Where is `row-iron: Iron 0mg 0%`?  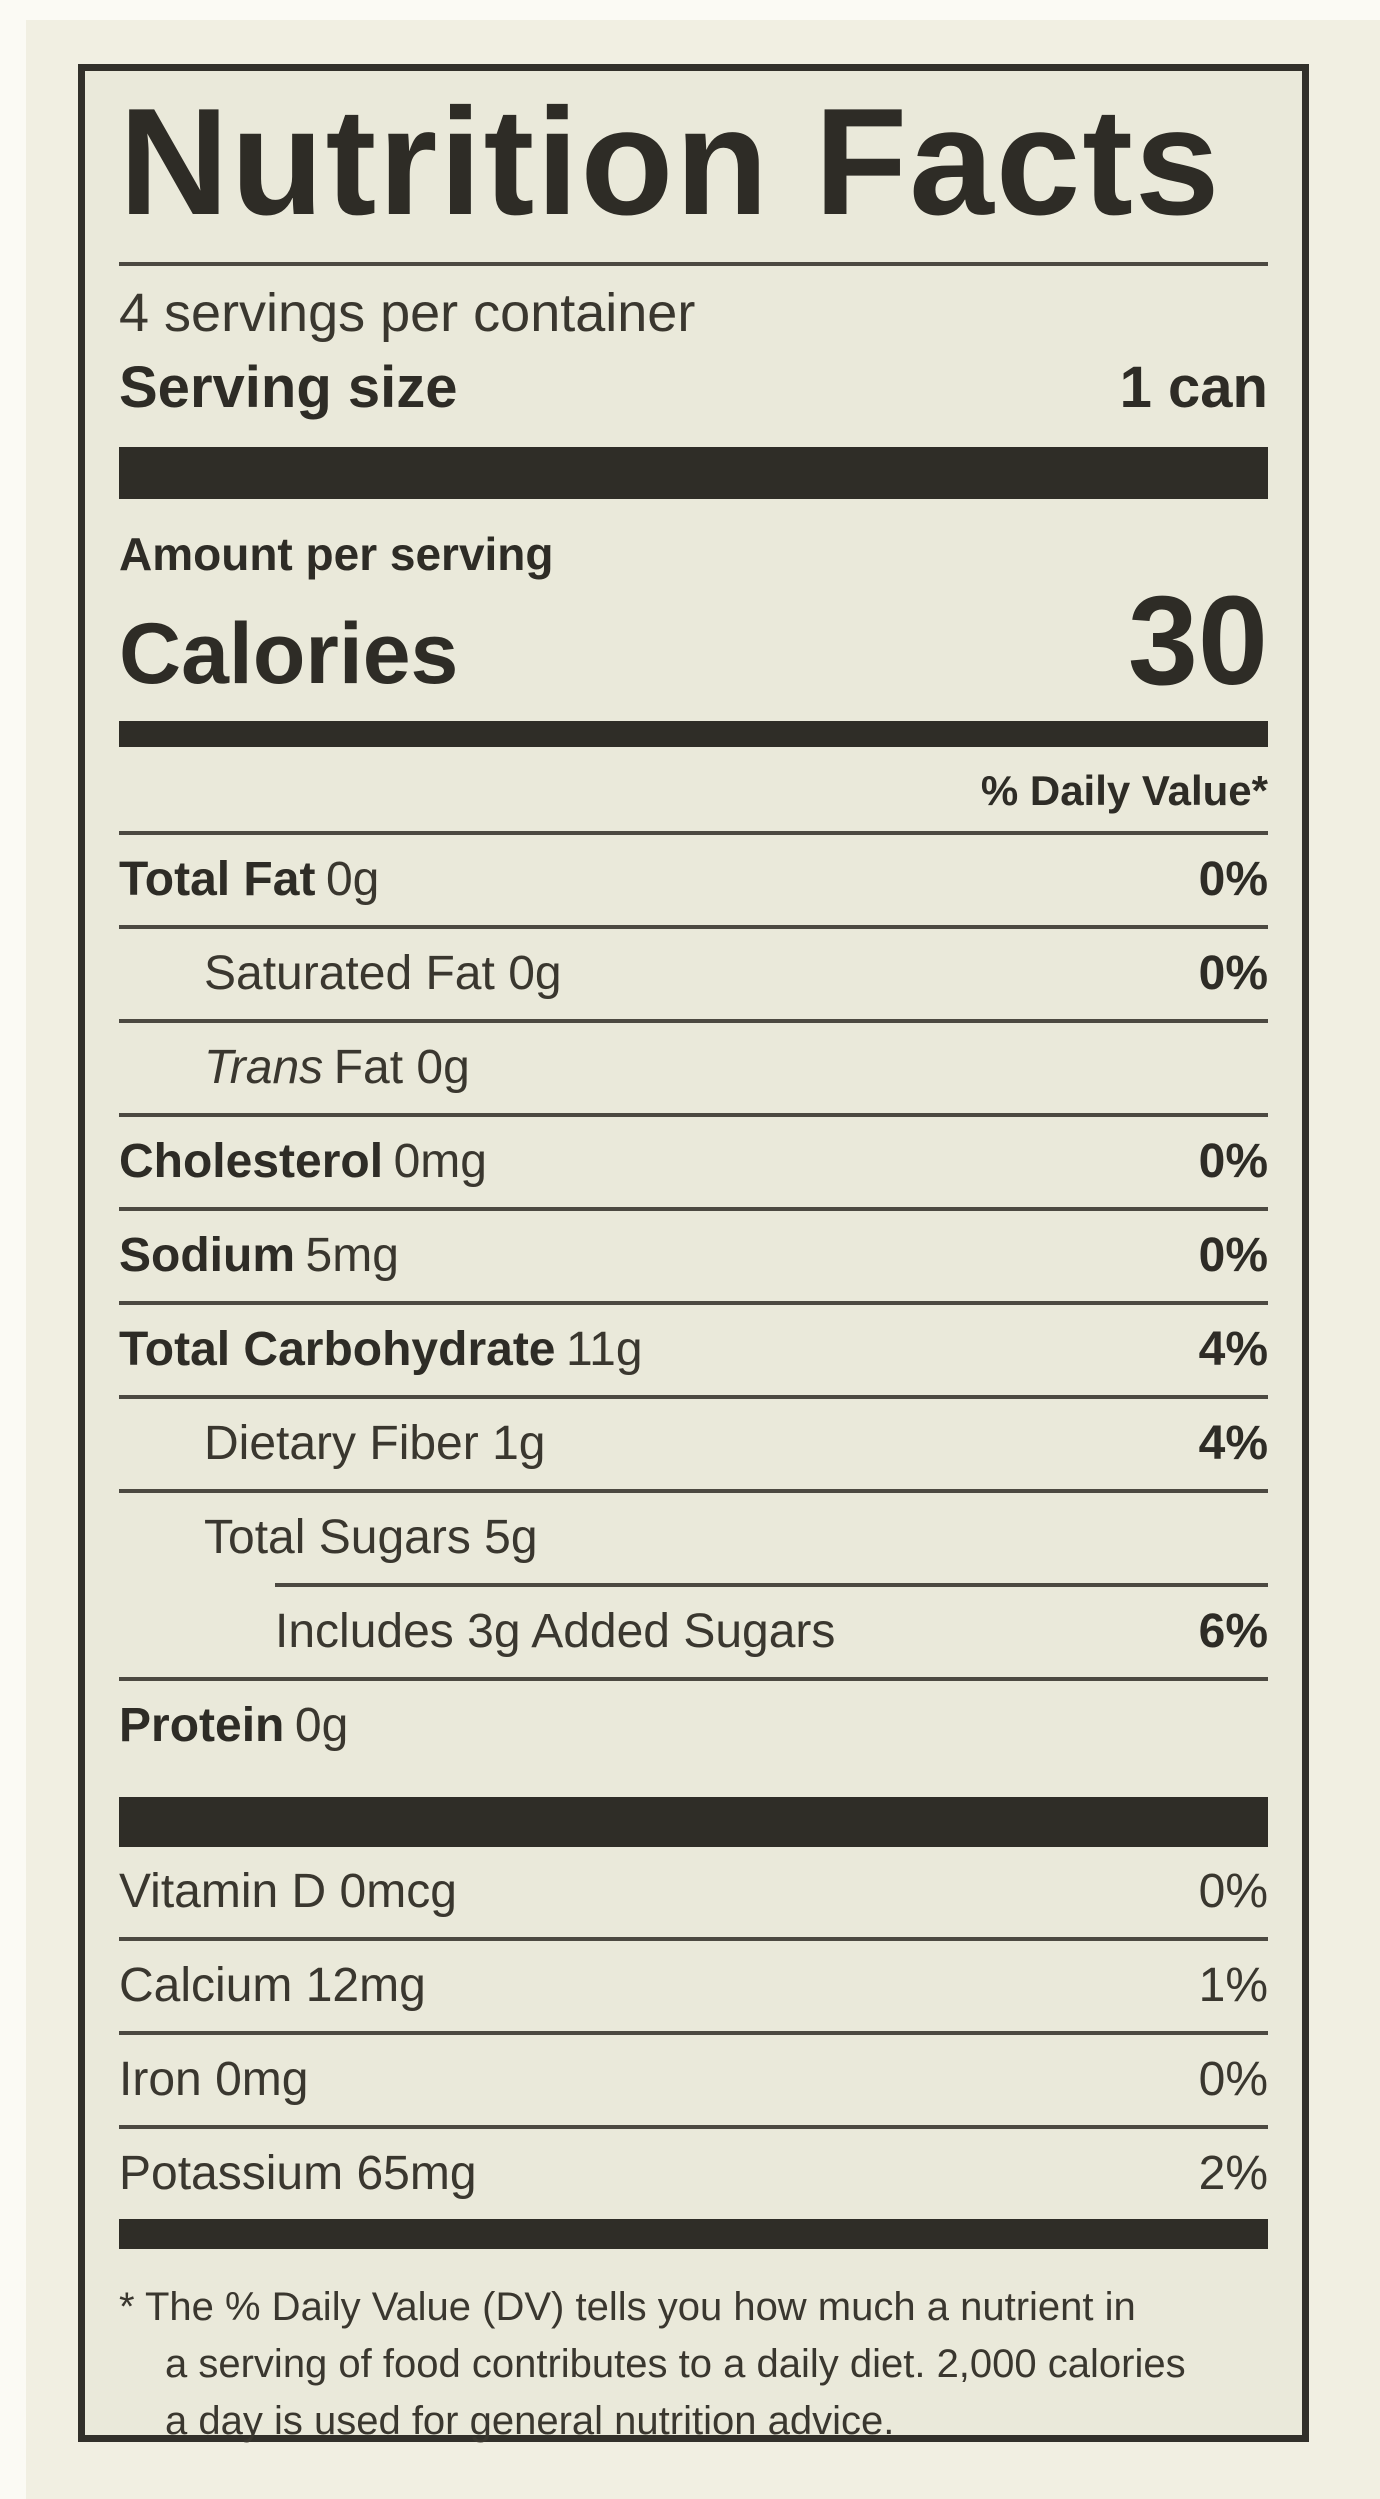
row-iron: Iron 0mg 0% is located at coordinates (693, 2080).